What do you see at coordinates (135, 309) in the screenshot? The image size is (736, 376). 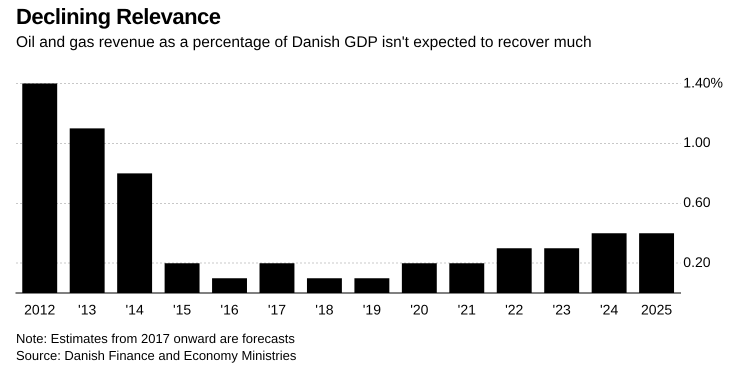 I see `x-tick-label: '14` at bounding box center [135, 309].